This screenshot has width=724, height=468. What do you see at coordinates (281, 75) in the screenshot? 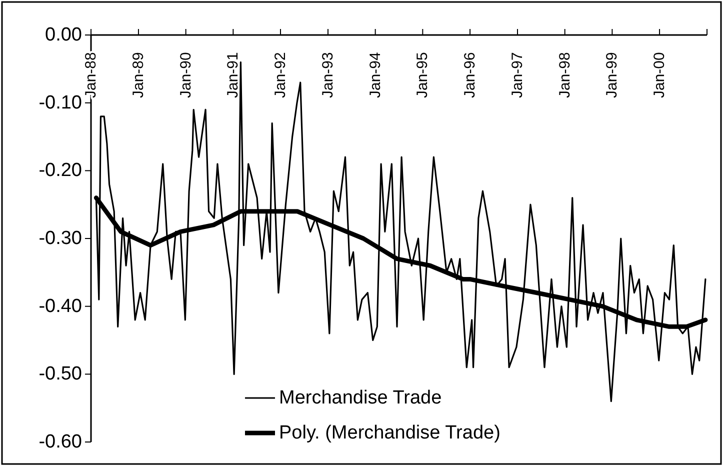
I see `x-tick-label: Jan-92` at bounding box center [281, 75].